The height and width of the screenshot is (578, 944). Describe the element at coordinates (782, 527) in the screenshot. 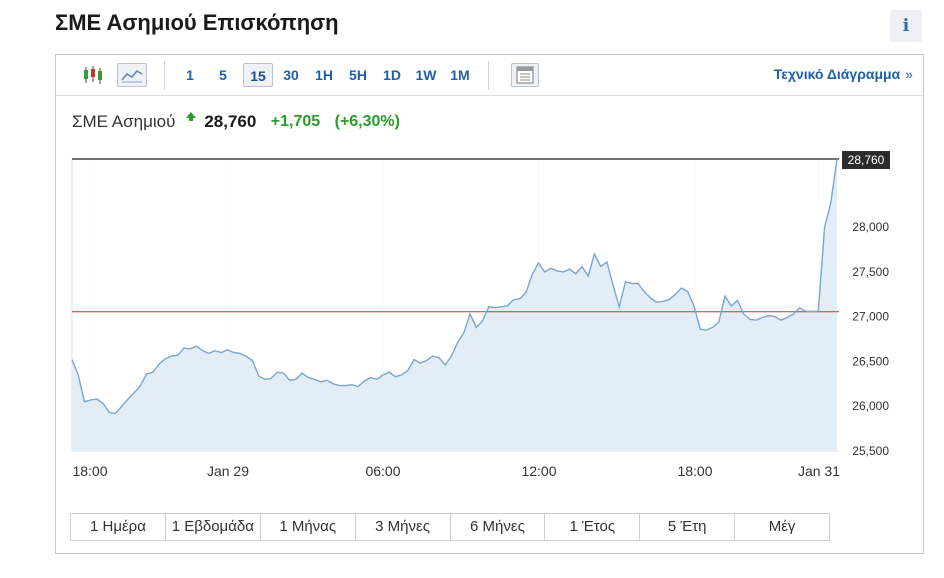

I see `range-max: Μέγ` at that location.